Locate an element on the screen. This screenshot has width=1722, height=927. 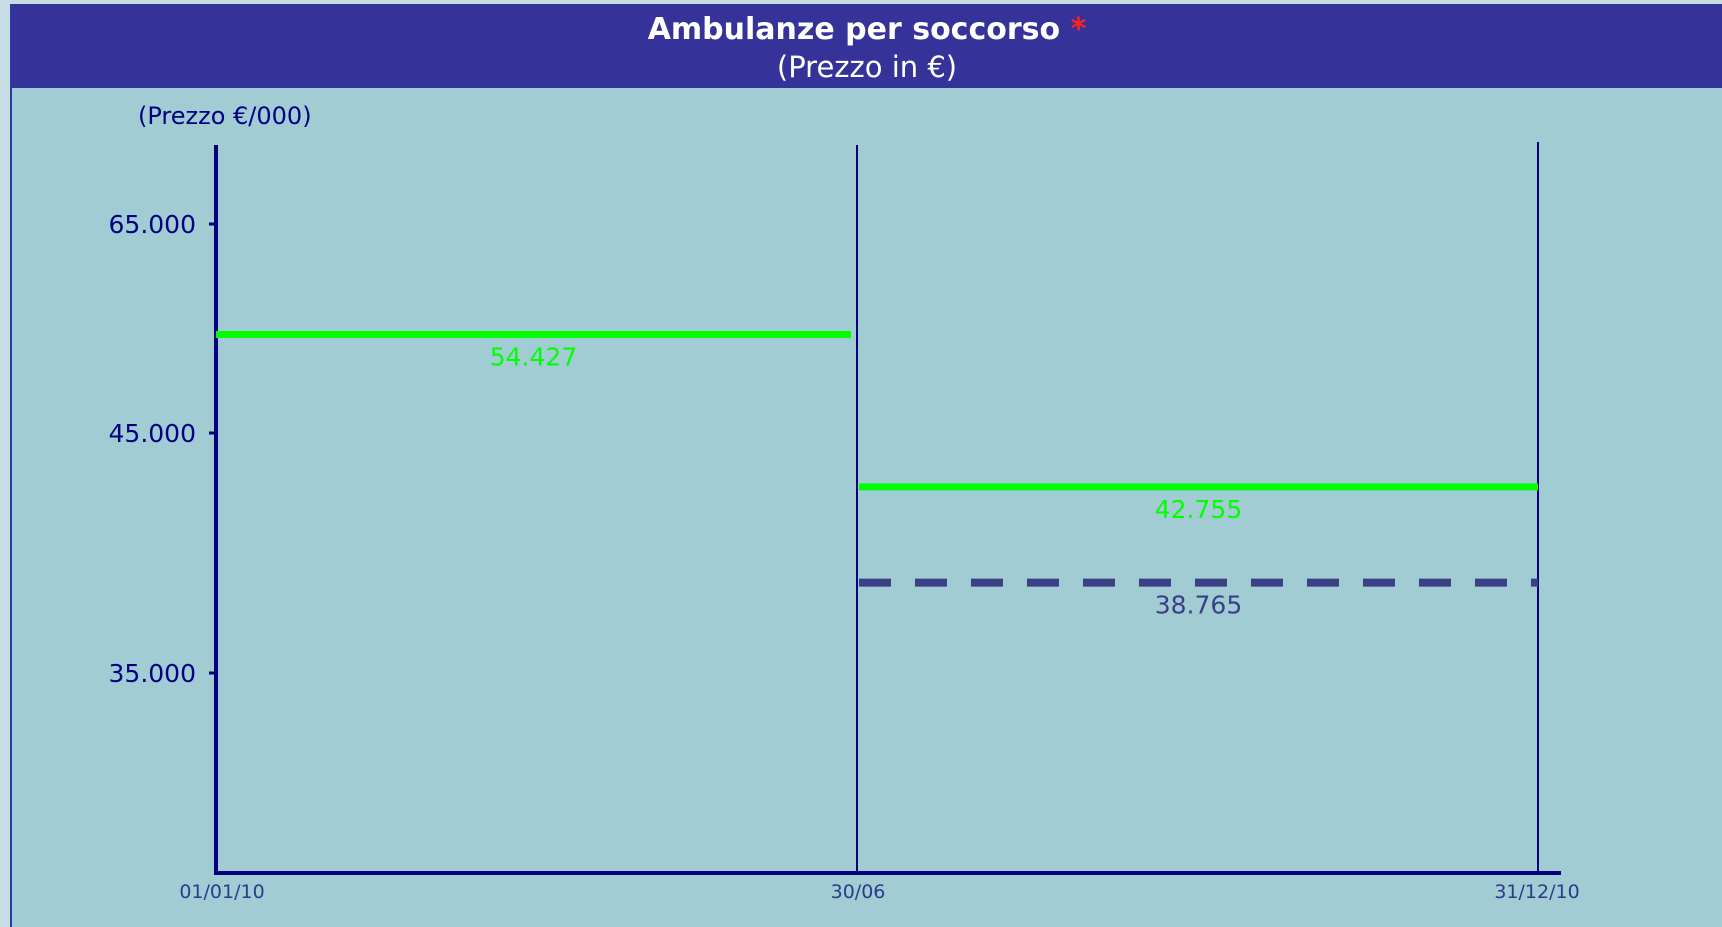
y-tick-label: 45.000 is located at coordinates (152, 433).